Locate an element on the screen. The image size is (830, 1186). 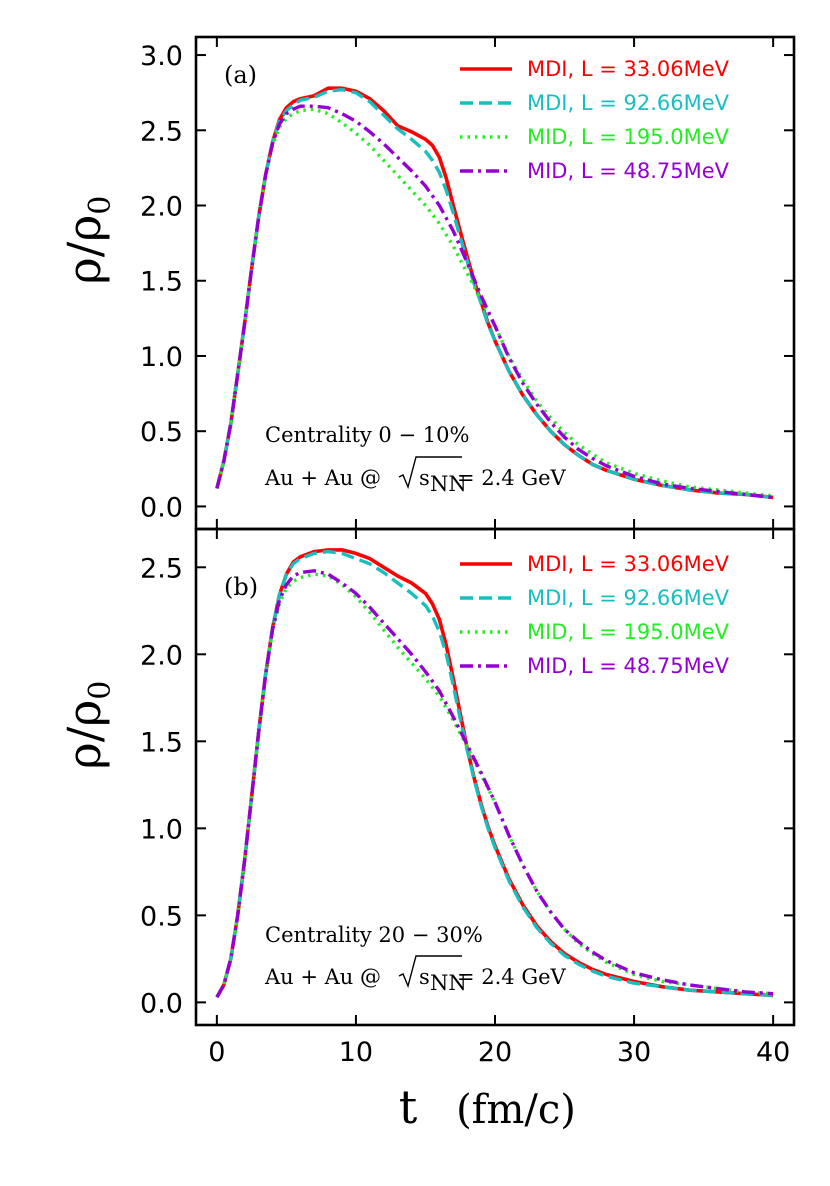
y-tick-label: 3.0 is located at coordinates (161, 56).